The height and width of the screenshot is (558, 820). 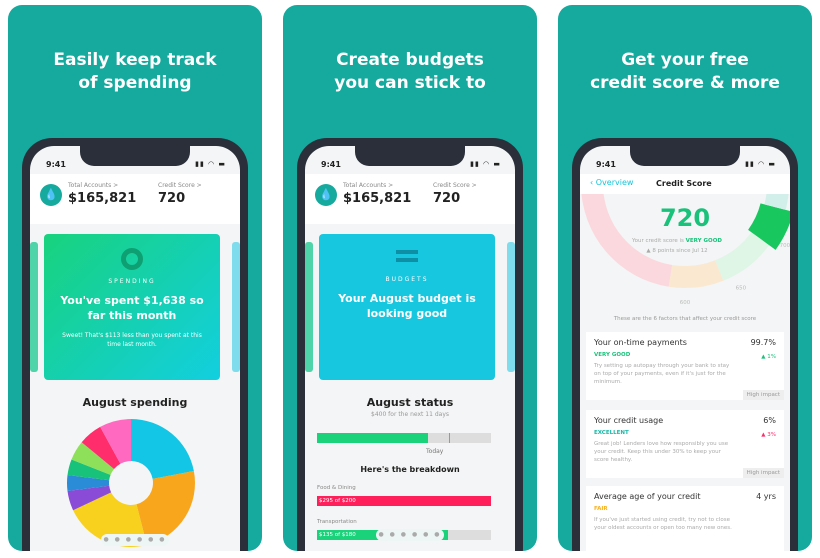 I want to click on card-label: BUDGETS, so click(x=407, y=279).